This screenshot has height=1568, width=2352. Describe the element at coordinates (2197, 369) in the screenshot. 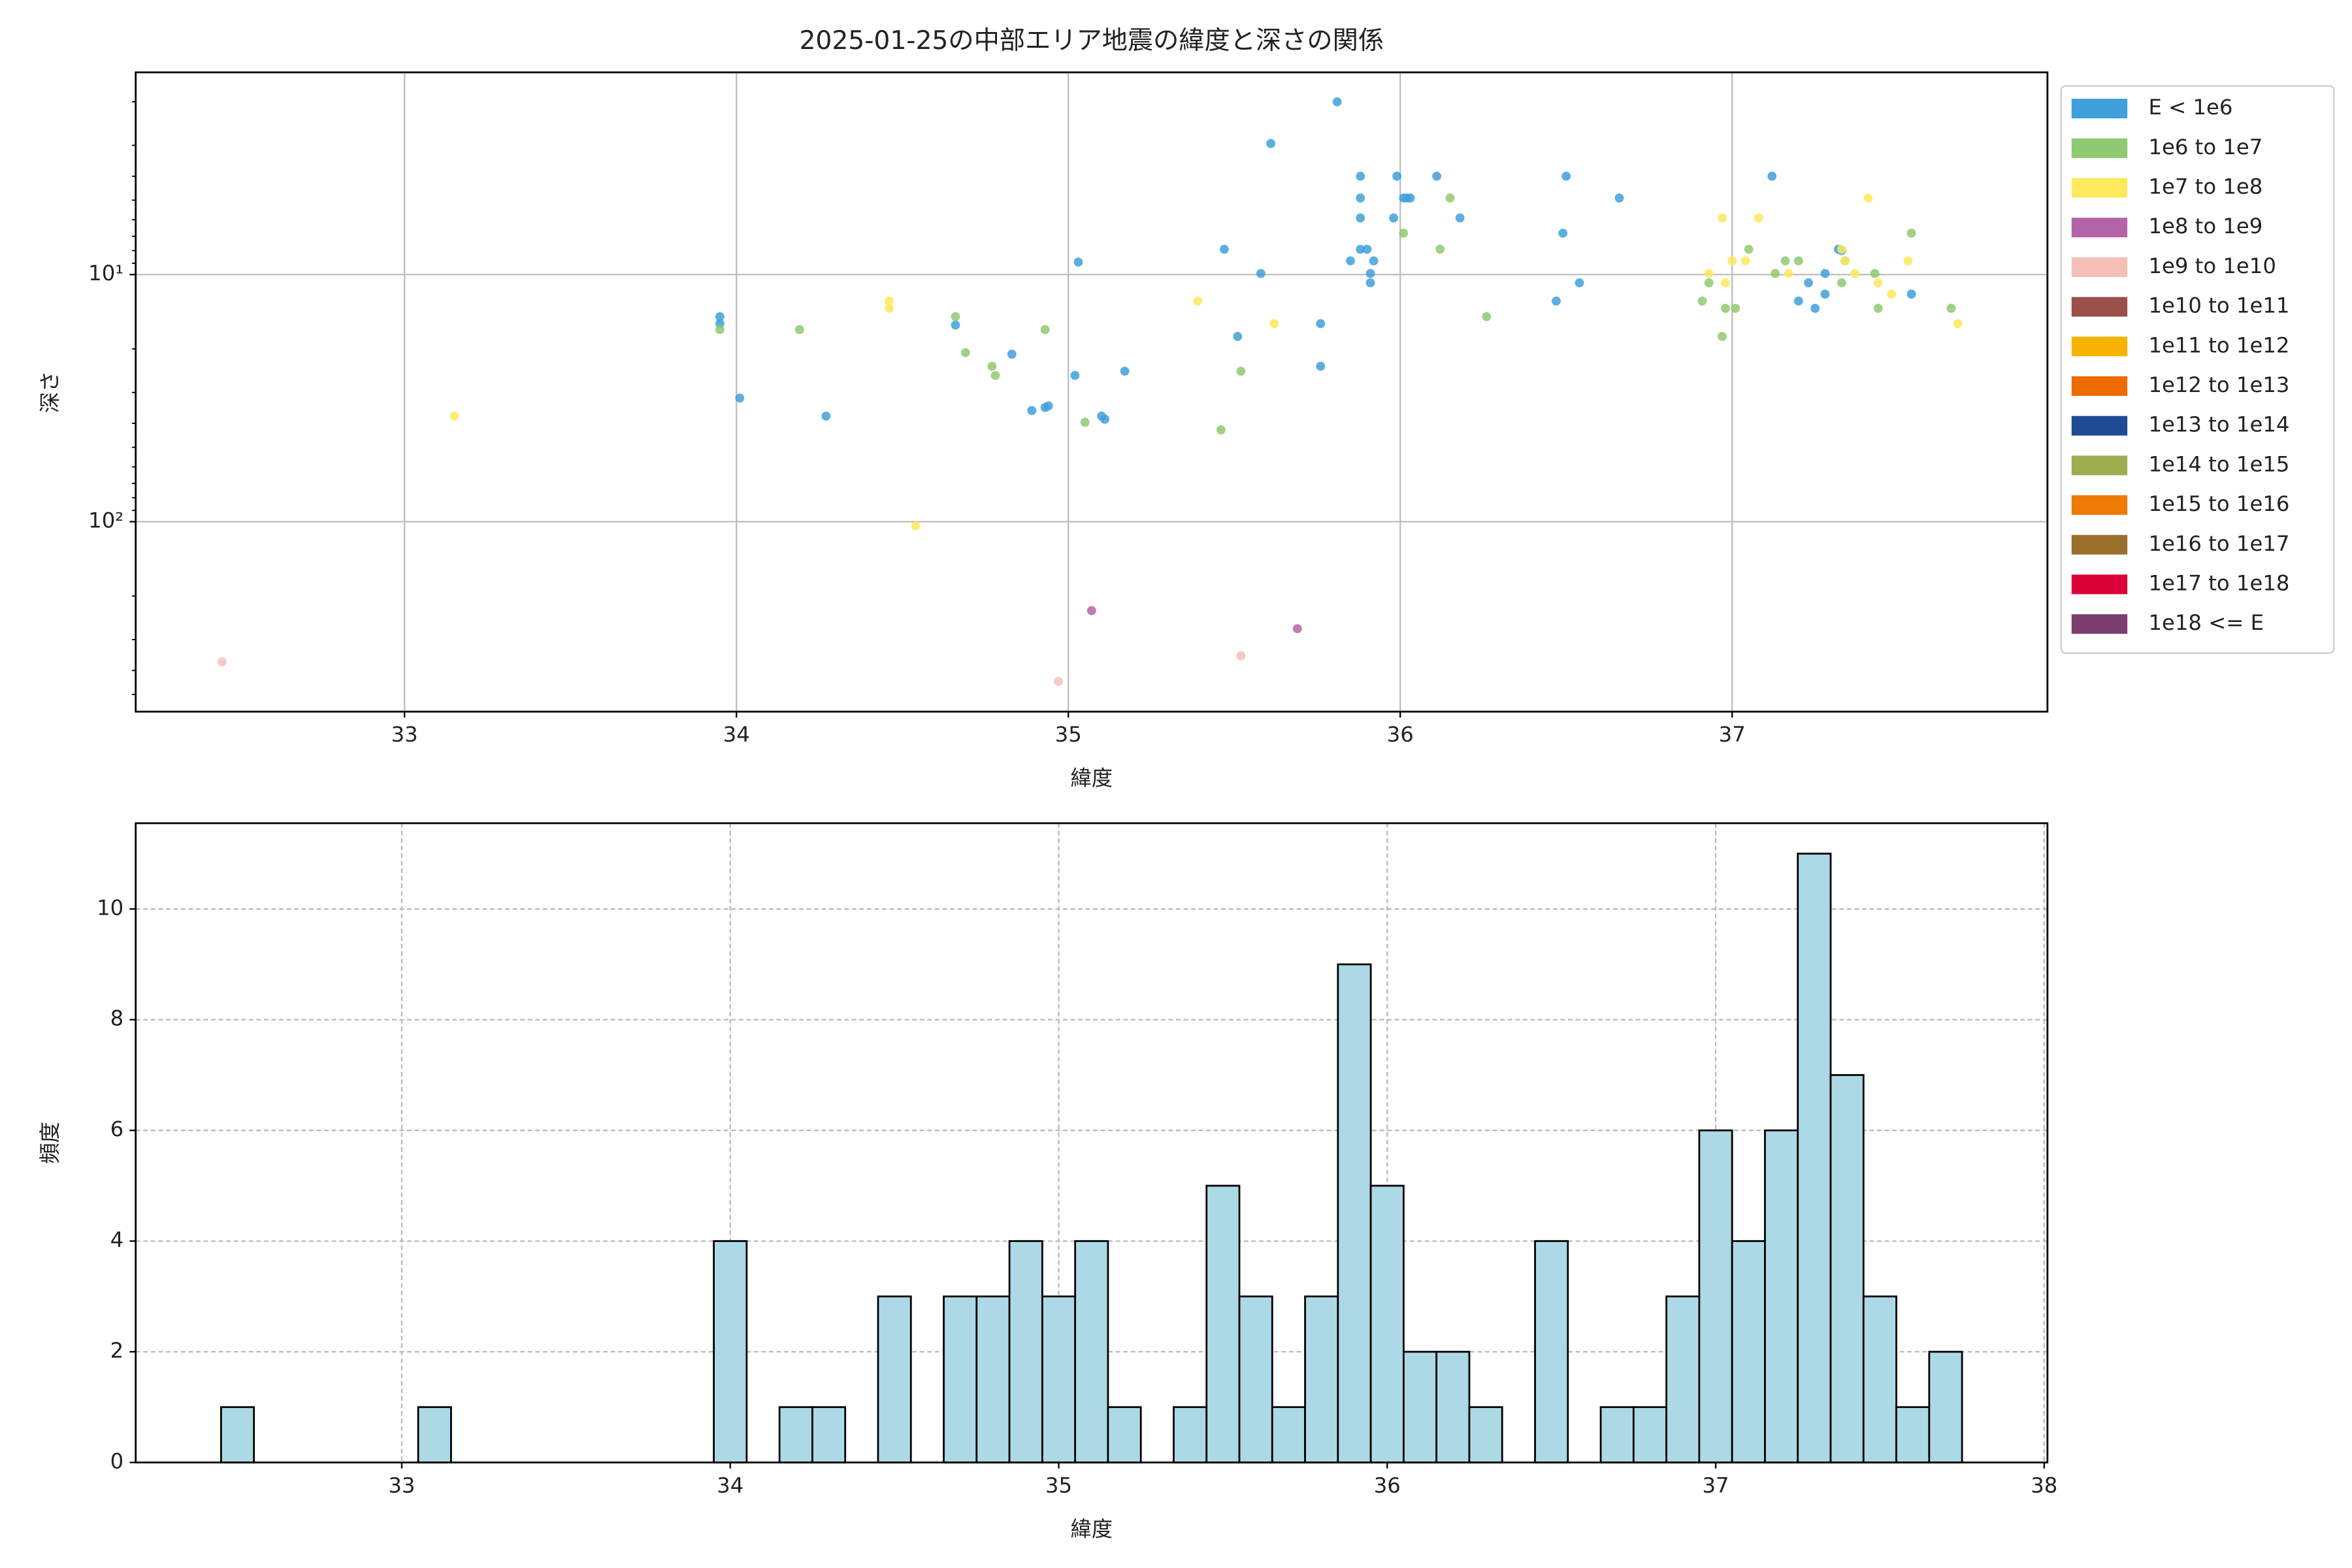

I see `legend-box` at that location.